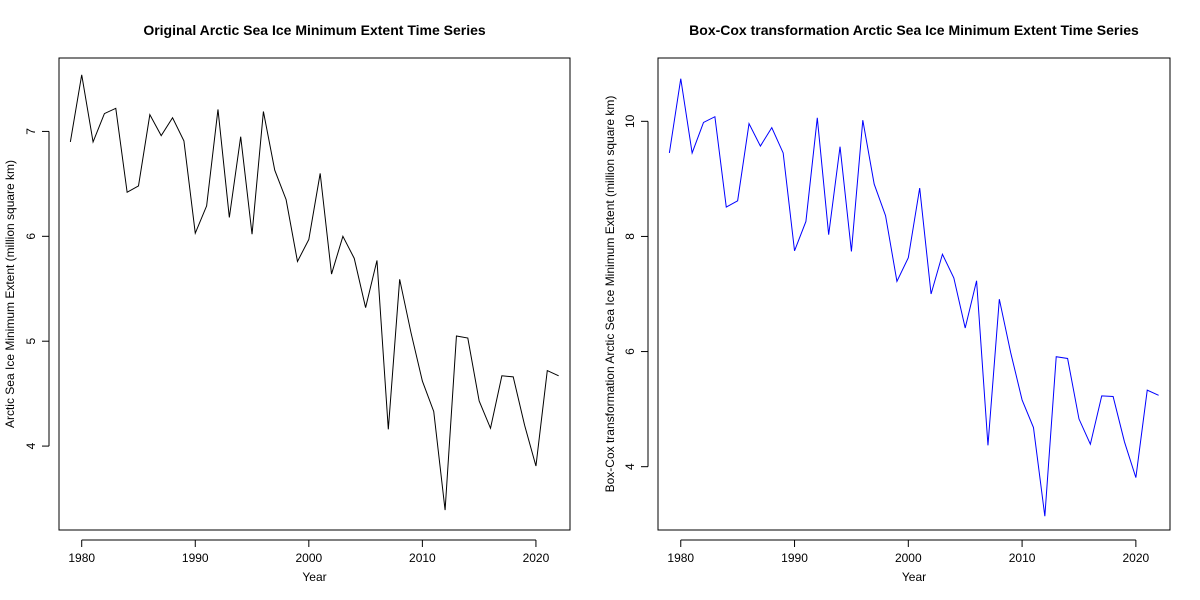 The image size is (1200, 600). What do you see at coordinates (630, 236) in the screenshot?
I see `y-tick-label: 8` at bounding box center [630, 236].